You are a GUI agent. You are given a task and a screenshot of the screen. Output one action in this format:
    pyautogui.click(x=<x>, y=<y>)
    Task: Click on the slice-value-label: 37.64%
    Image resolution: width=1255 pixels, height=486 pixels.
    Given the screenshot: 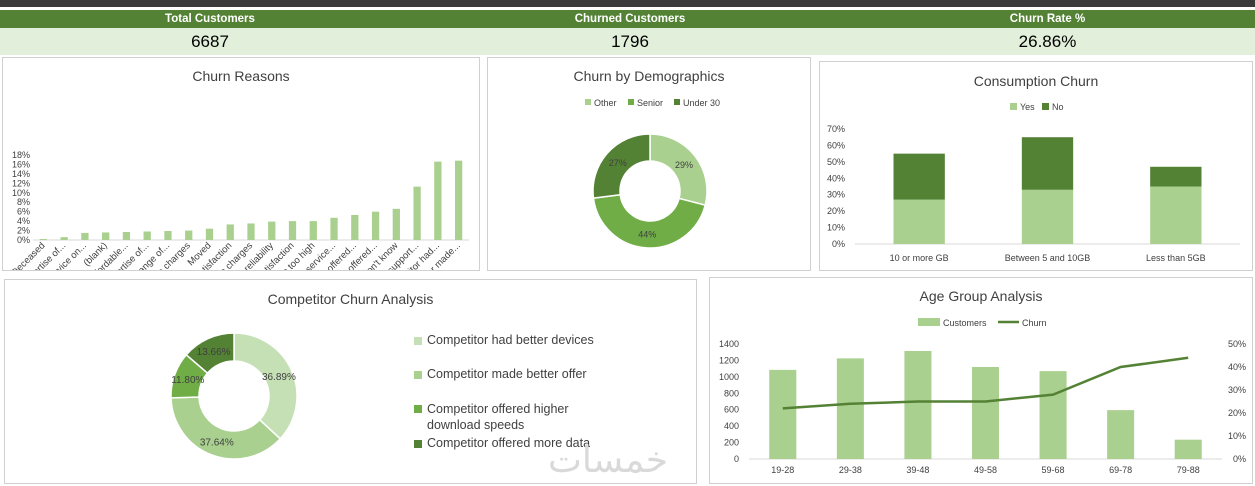 What is the action you would take?
    pyautogui.click(x=217, y=442)
    